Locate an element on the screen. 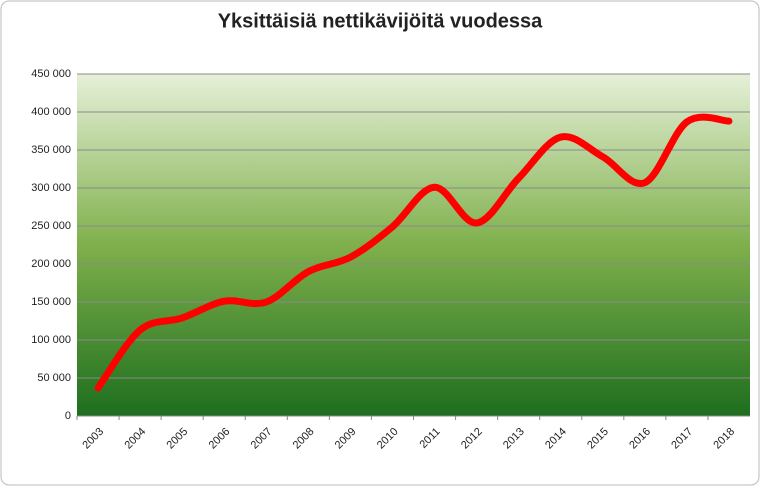 The height and width of the screenshot is (486, 760). y-tick-label: 450 000 is located at coordinates (51, 74).